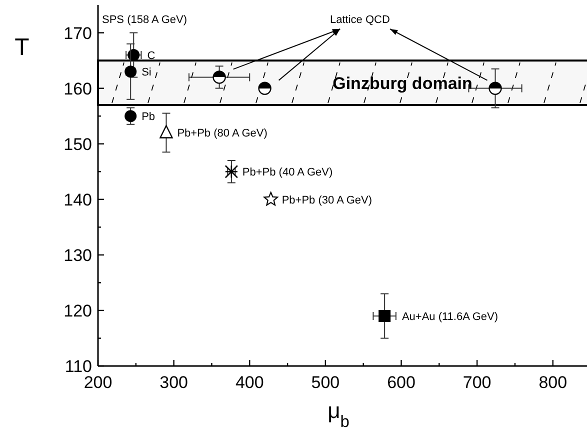 The image size is (587, 430). I want to click on annotation: SPS (158 A GeV), so click(144, 20).